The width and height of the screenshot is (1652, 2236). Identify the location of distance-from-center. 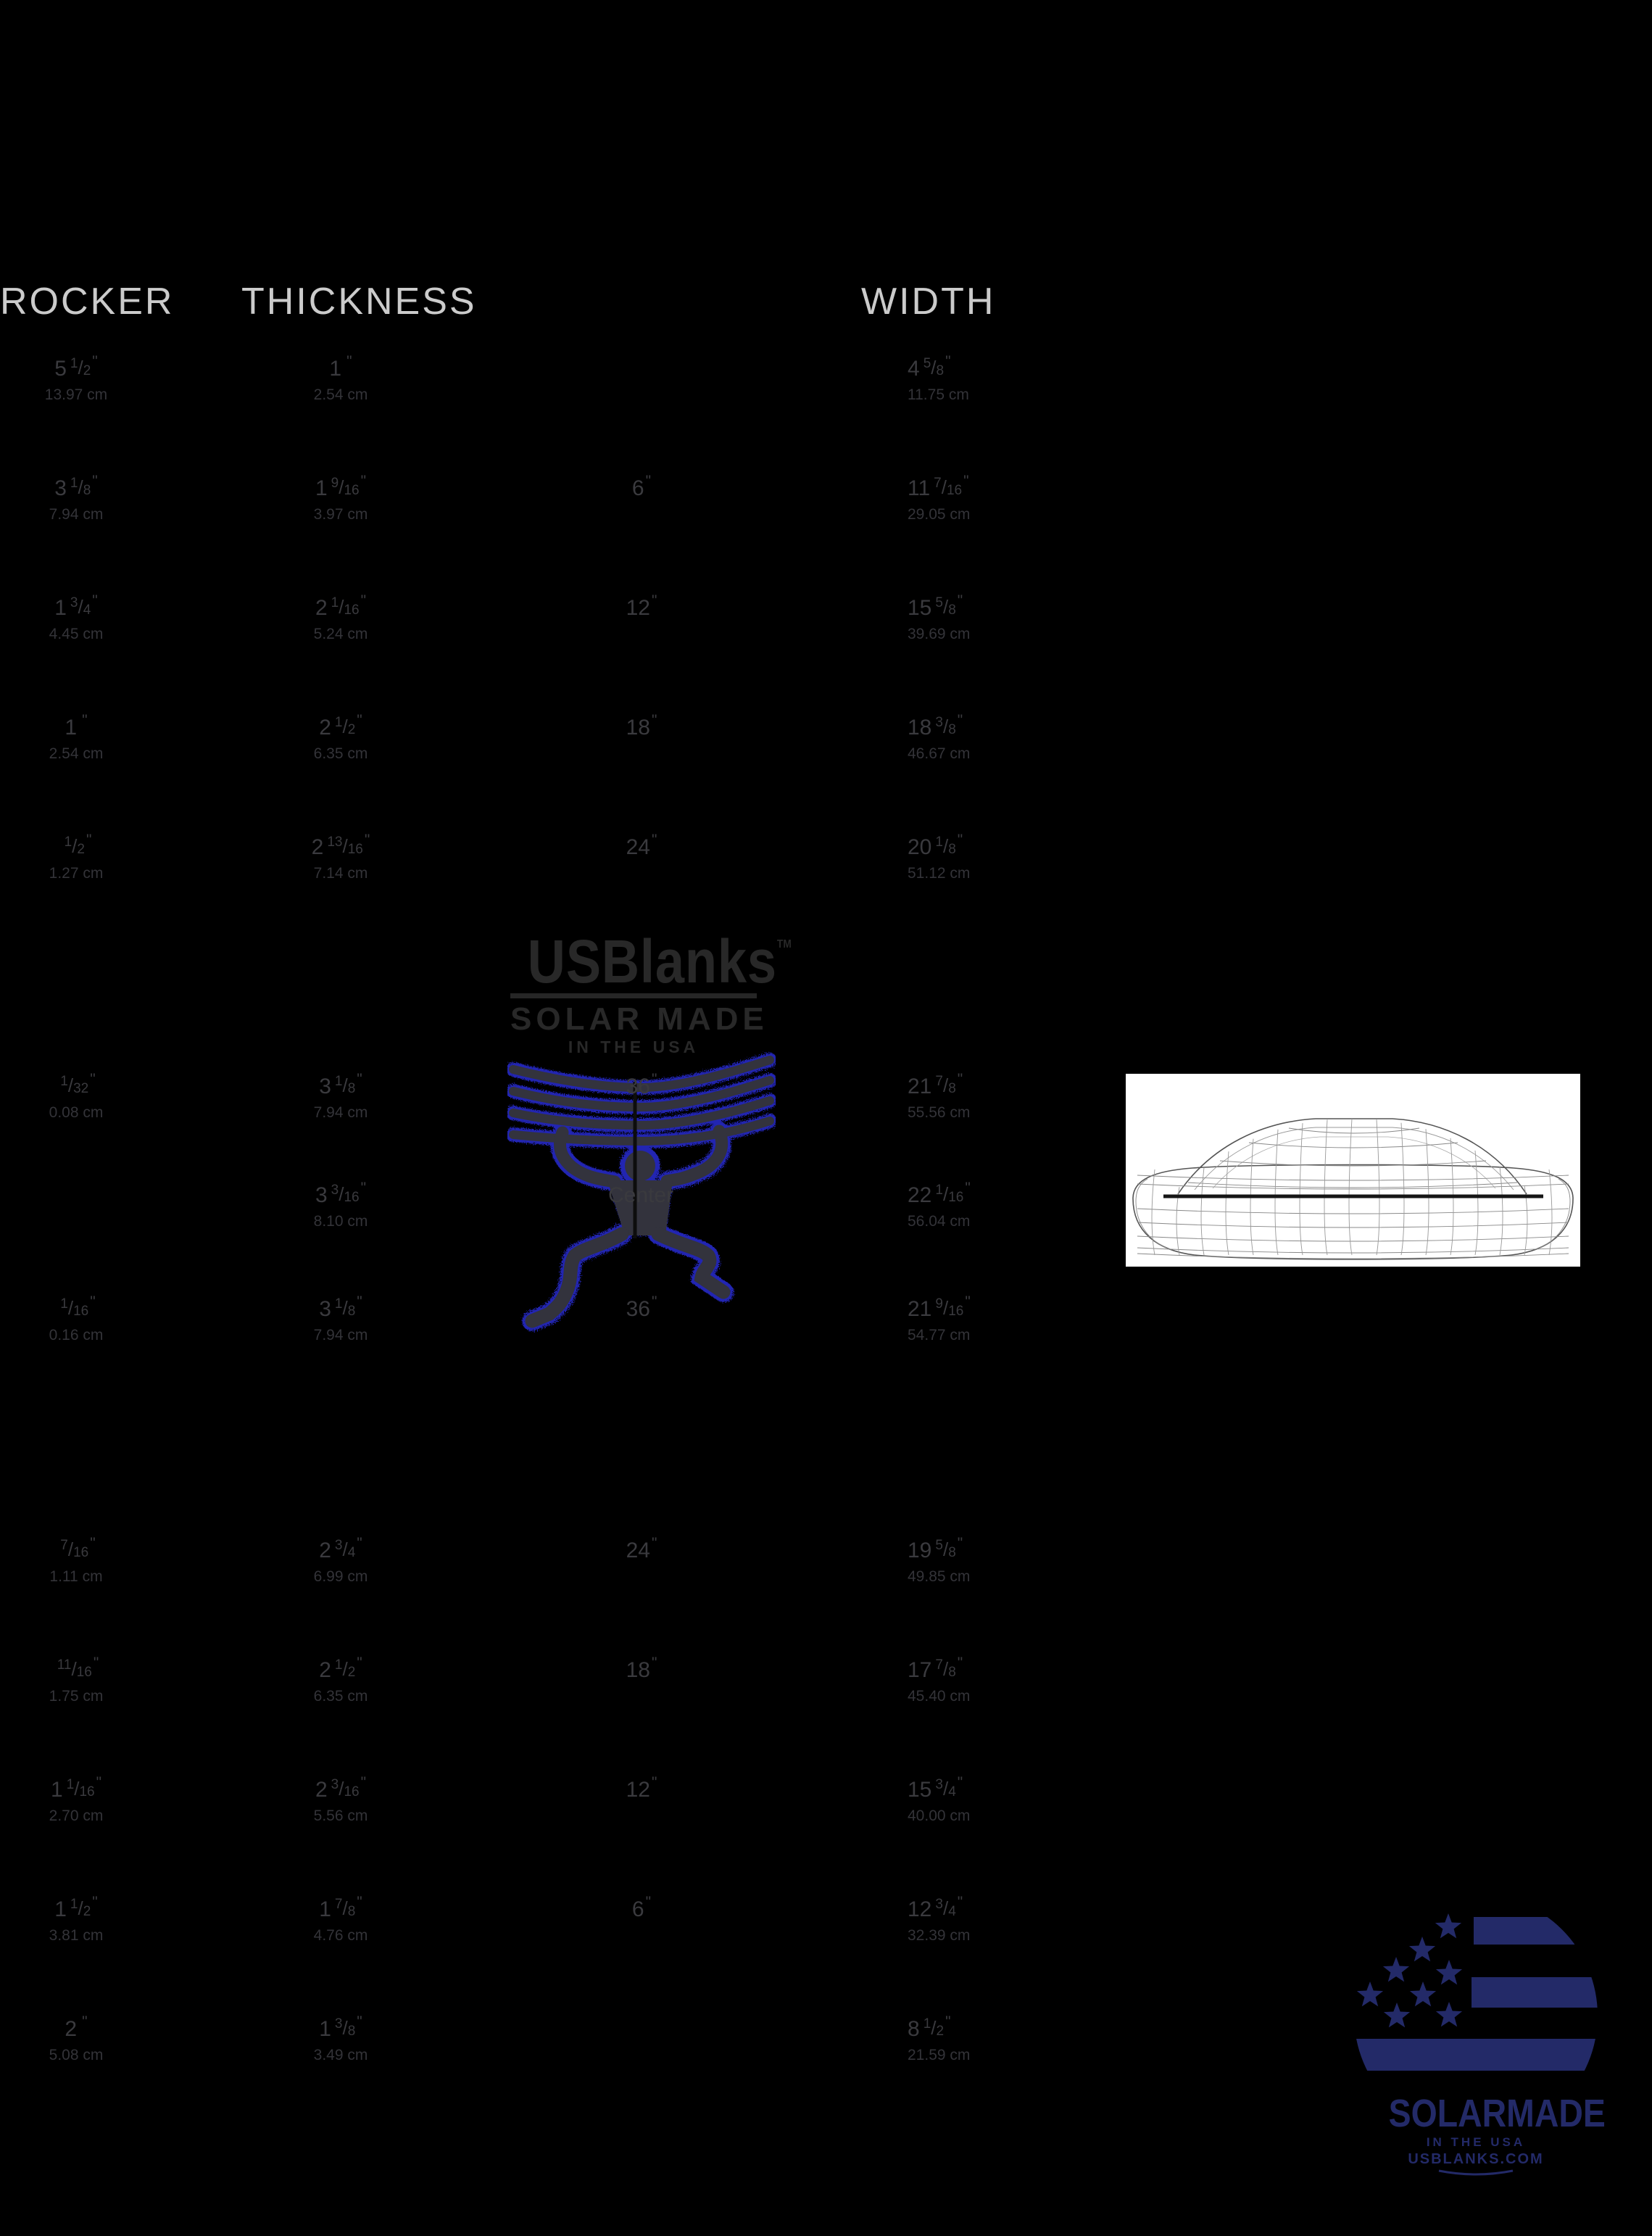
(641, 2026).